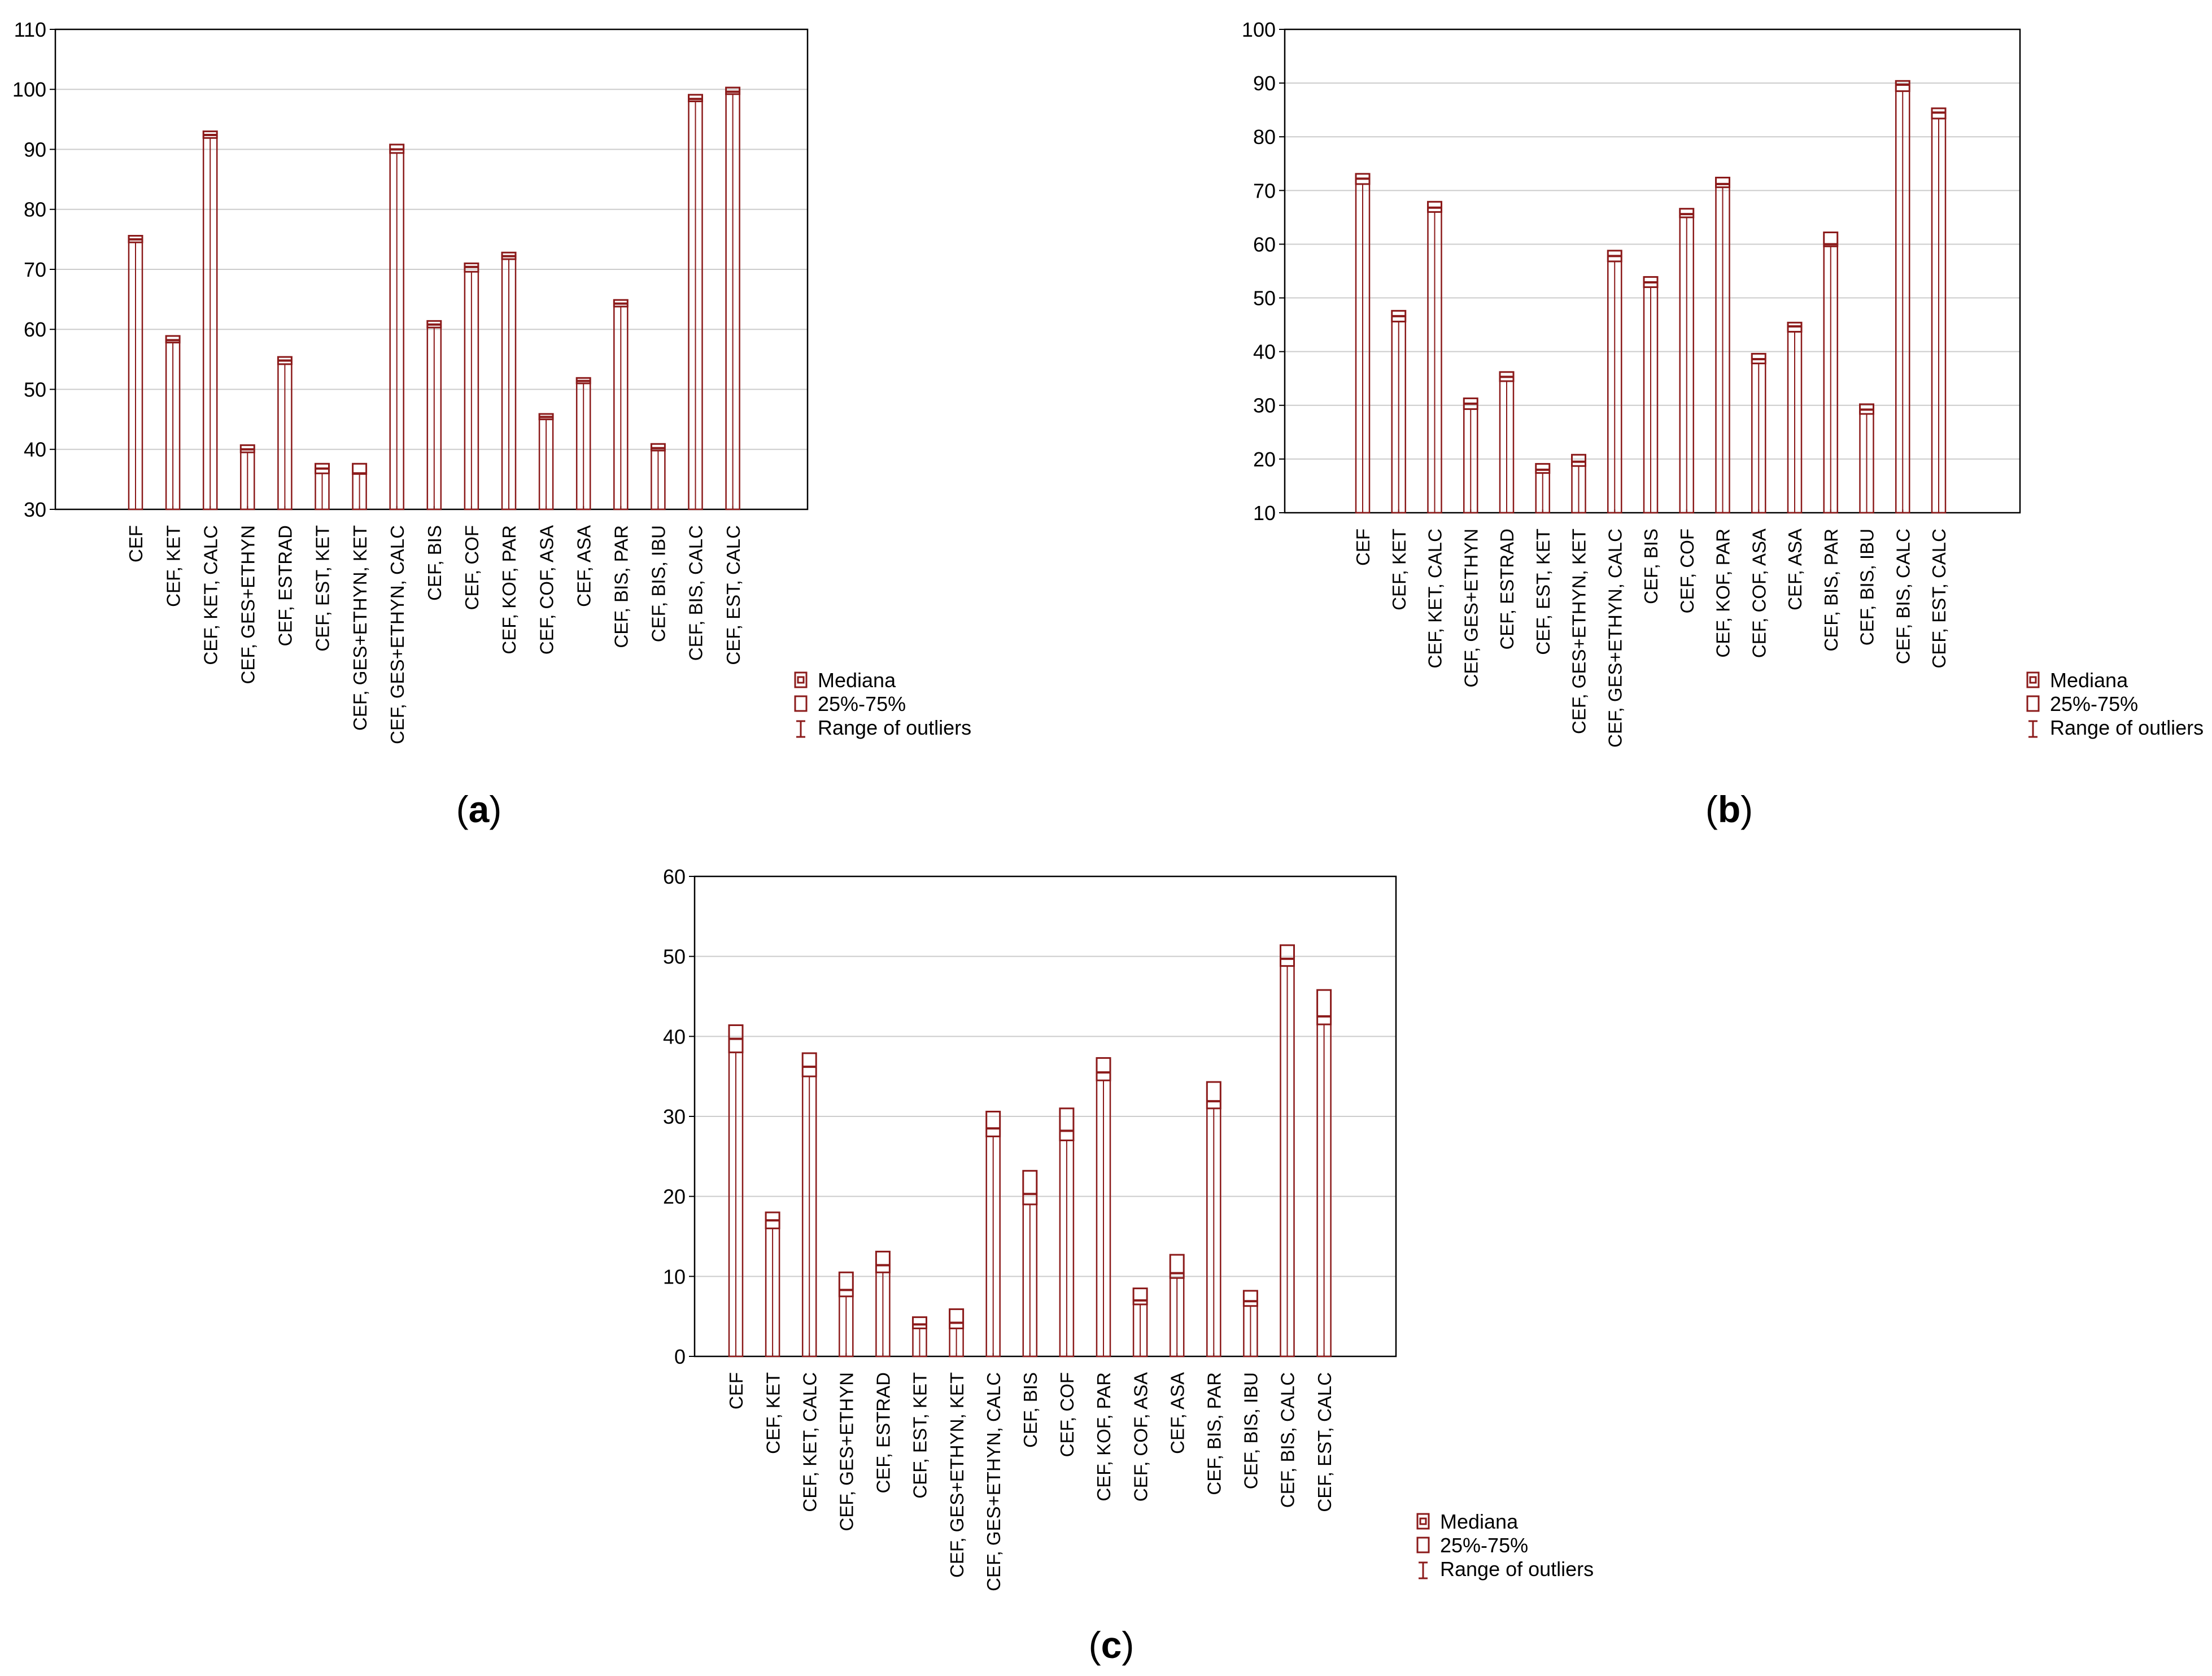  Describe the element at coordinates (680, 1356) in the screenshot. I see `y-tick-label: 0` at that location.